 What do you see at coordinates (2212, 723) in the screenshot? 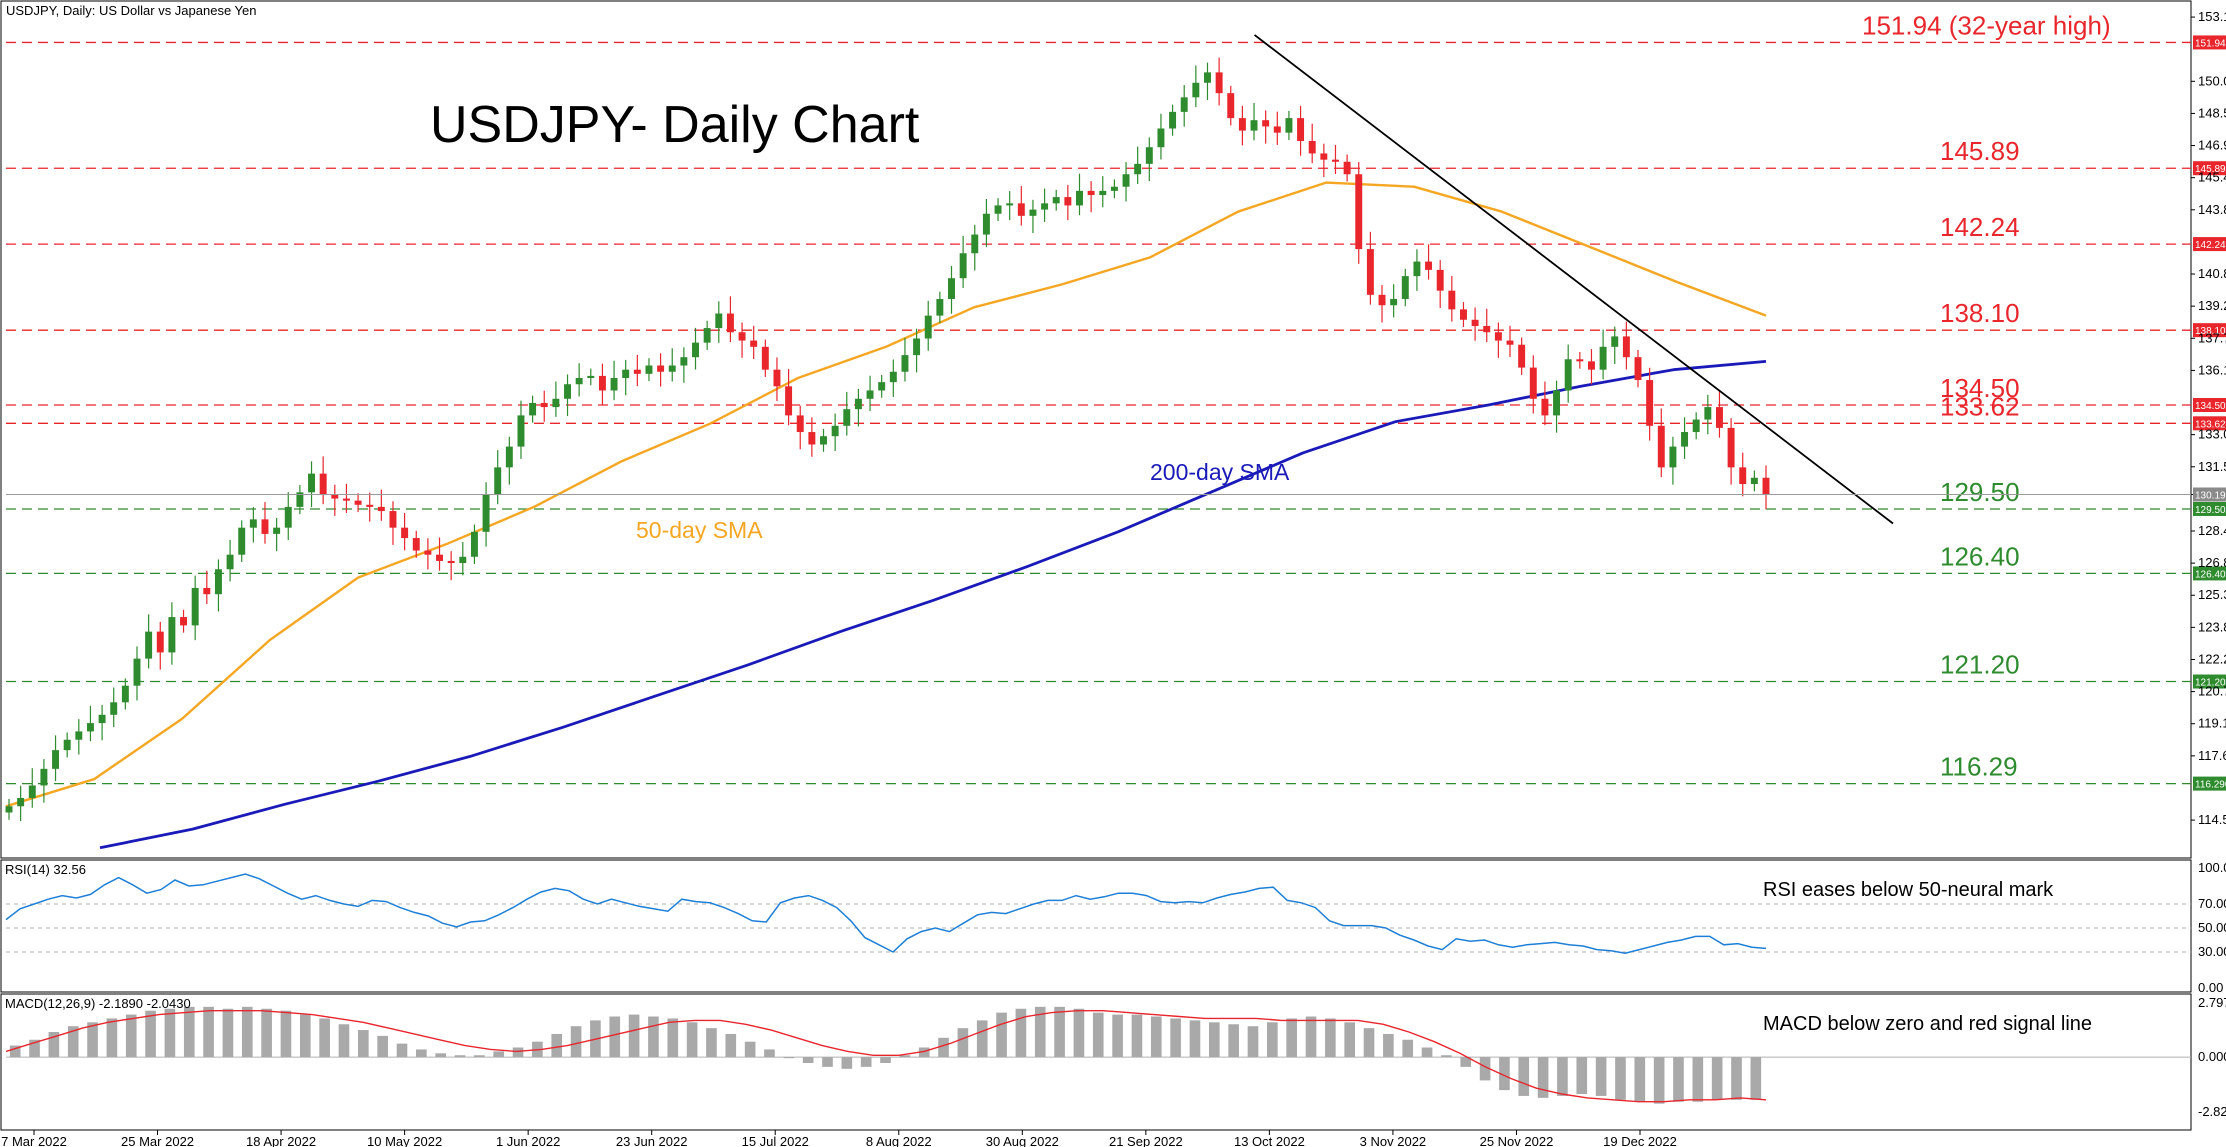
I see `price-tick-label: 119.170` at bounding box center [2212, 723].